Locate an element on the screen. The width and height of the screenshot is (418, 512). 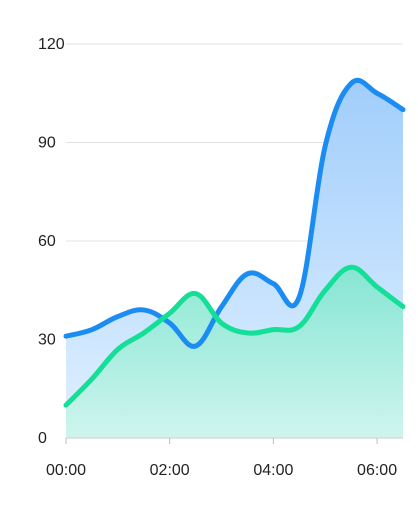
x-tick-label: 00:00 is located at coordinates (66, 470).